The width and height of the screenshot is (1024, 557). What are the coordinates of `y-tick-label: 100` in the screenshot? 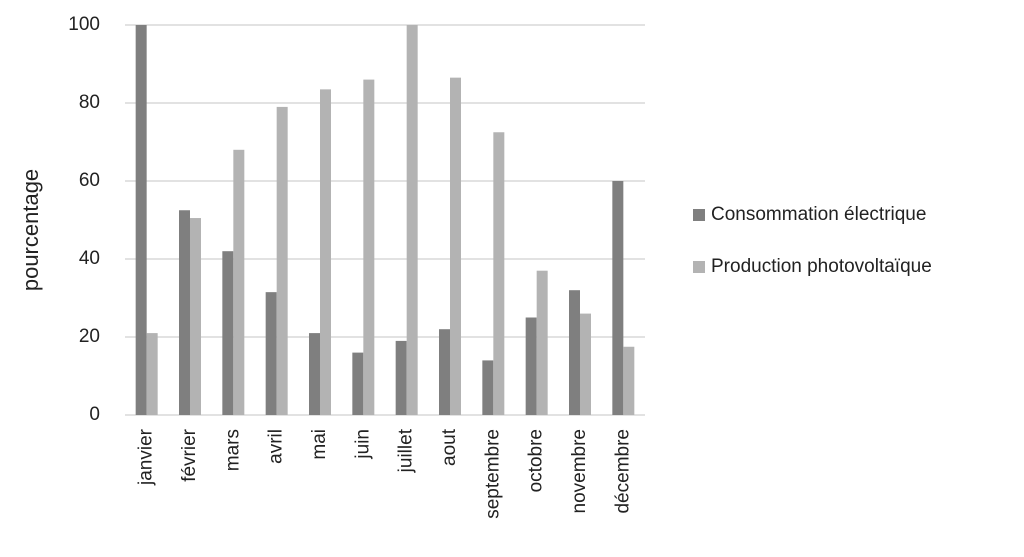 It's located at (84, 24).